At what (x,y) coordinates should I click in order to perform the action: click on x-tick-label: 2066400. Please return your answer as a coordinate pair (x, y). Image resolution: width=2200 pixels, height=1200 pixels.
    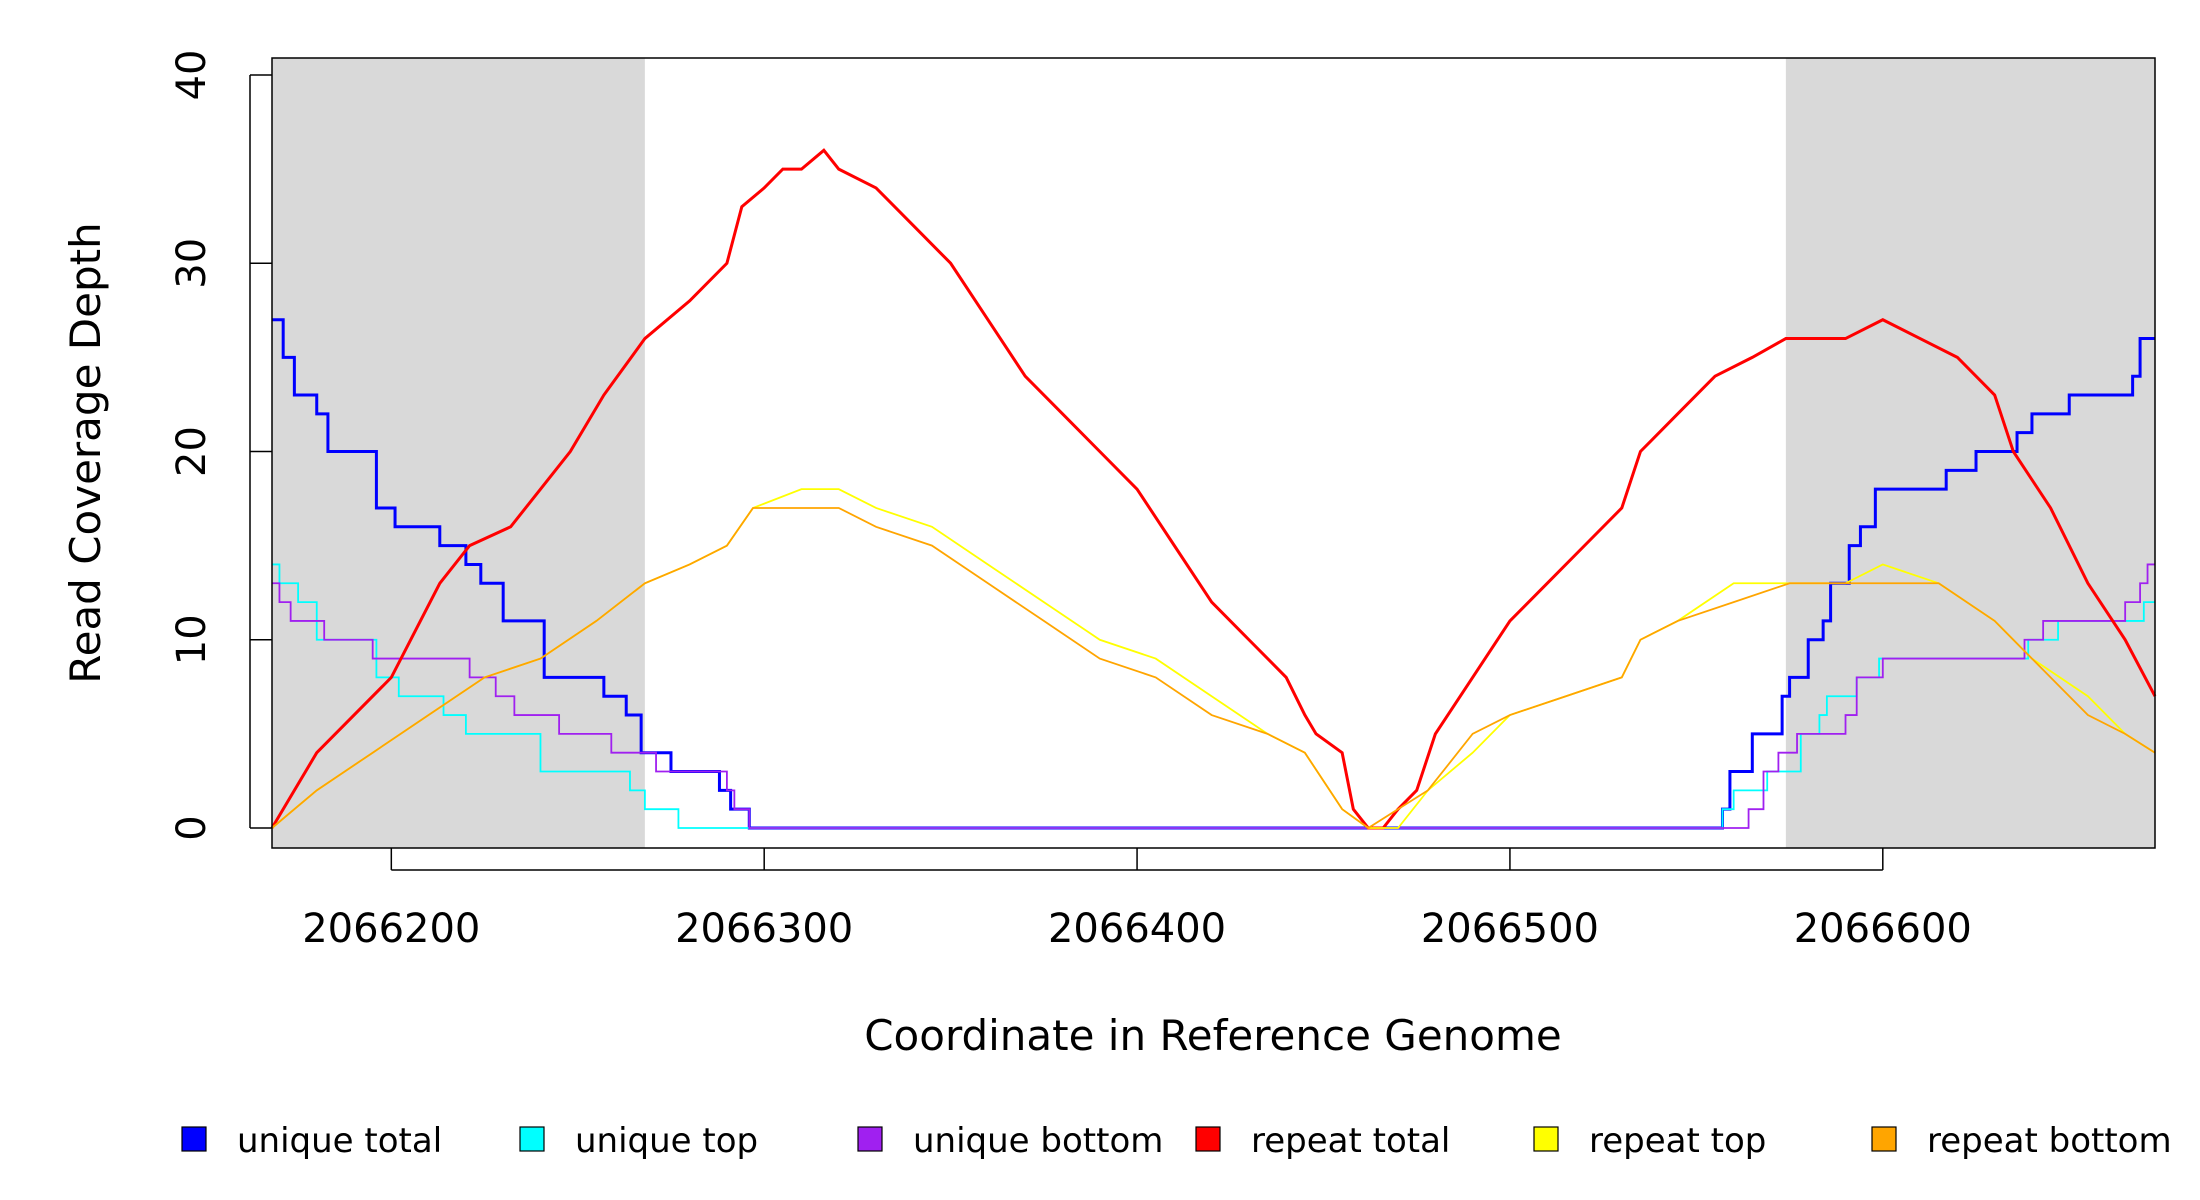
    Looking at the image, I should click on (1137, 929).